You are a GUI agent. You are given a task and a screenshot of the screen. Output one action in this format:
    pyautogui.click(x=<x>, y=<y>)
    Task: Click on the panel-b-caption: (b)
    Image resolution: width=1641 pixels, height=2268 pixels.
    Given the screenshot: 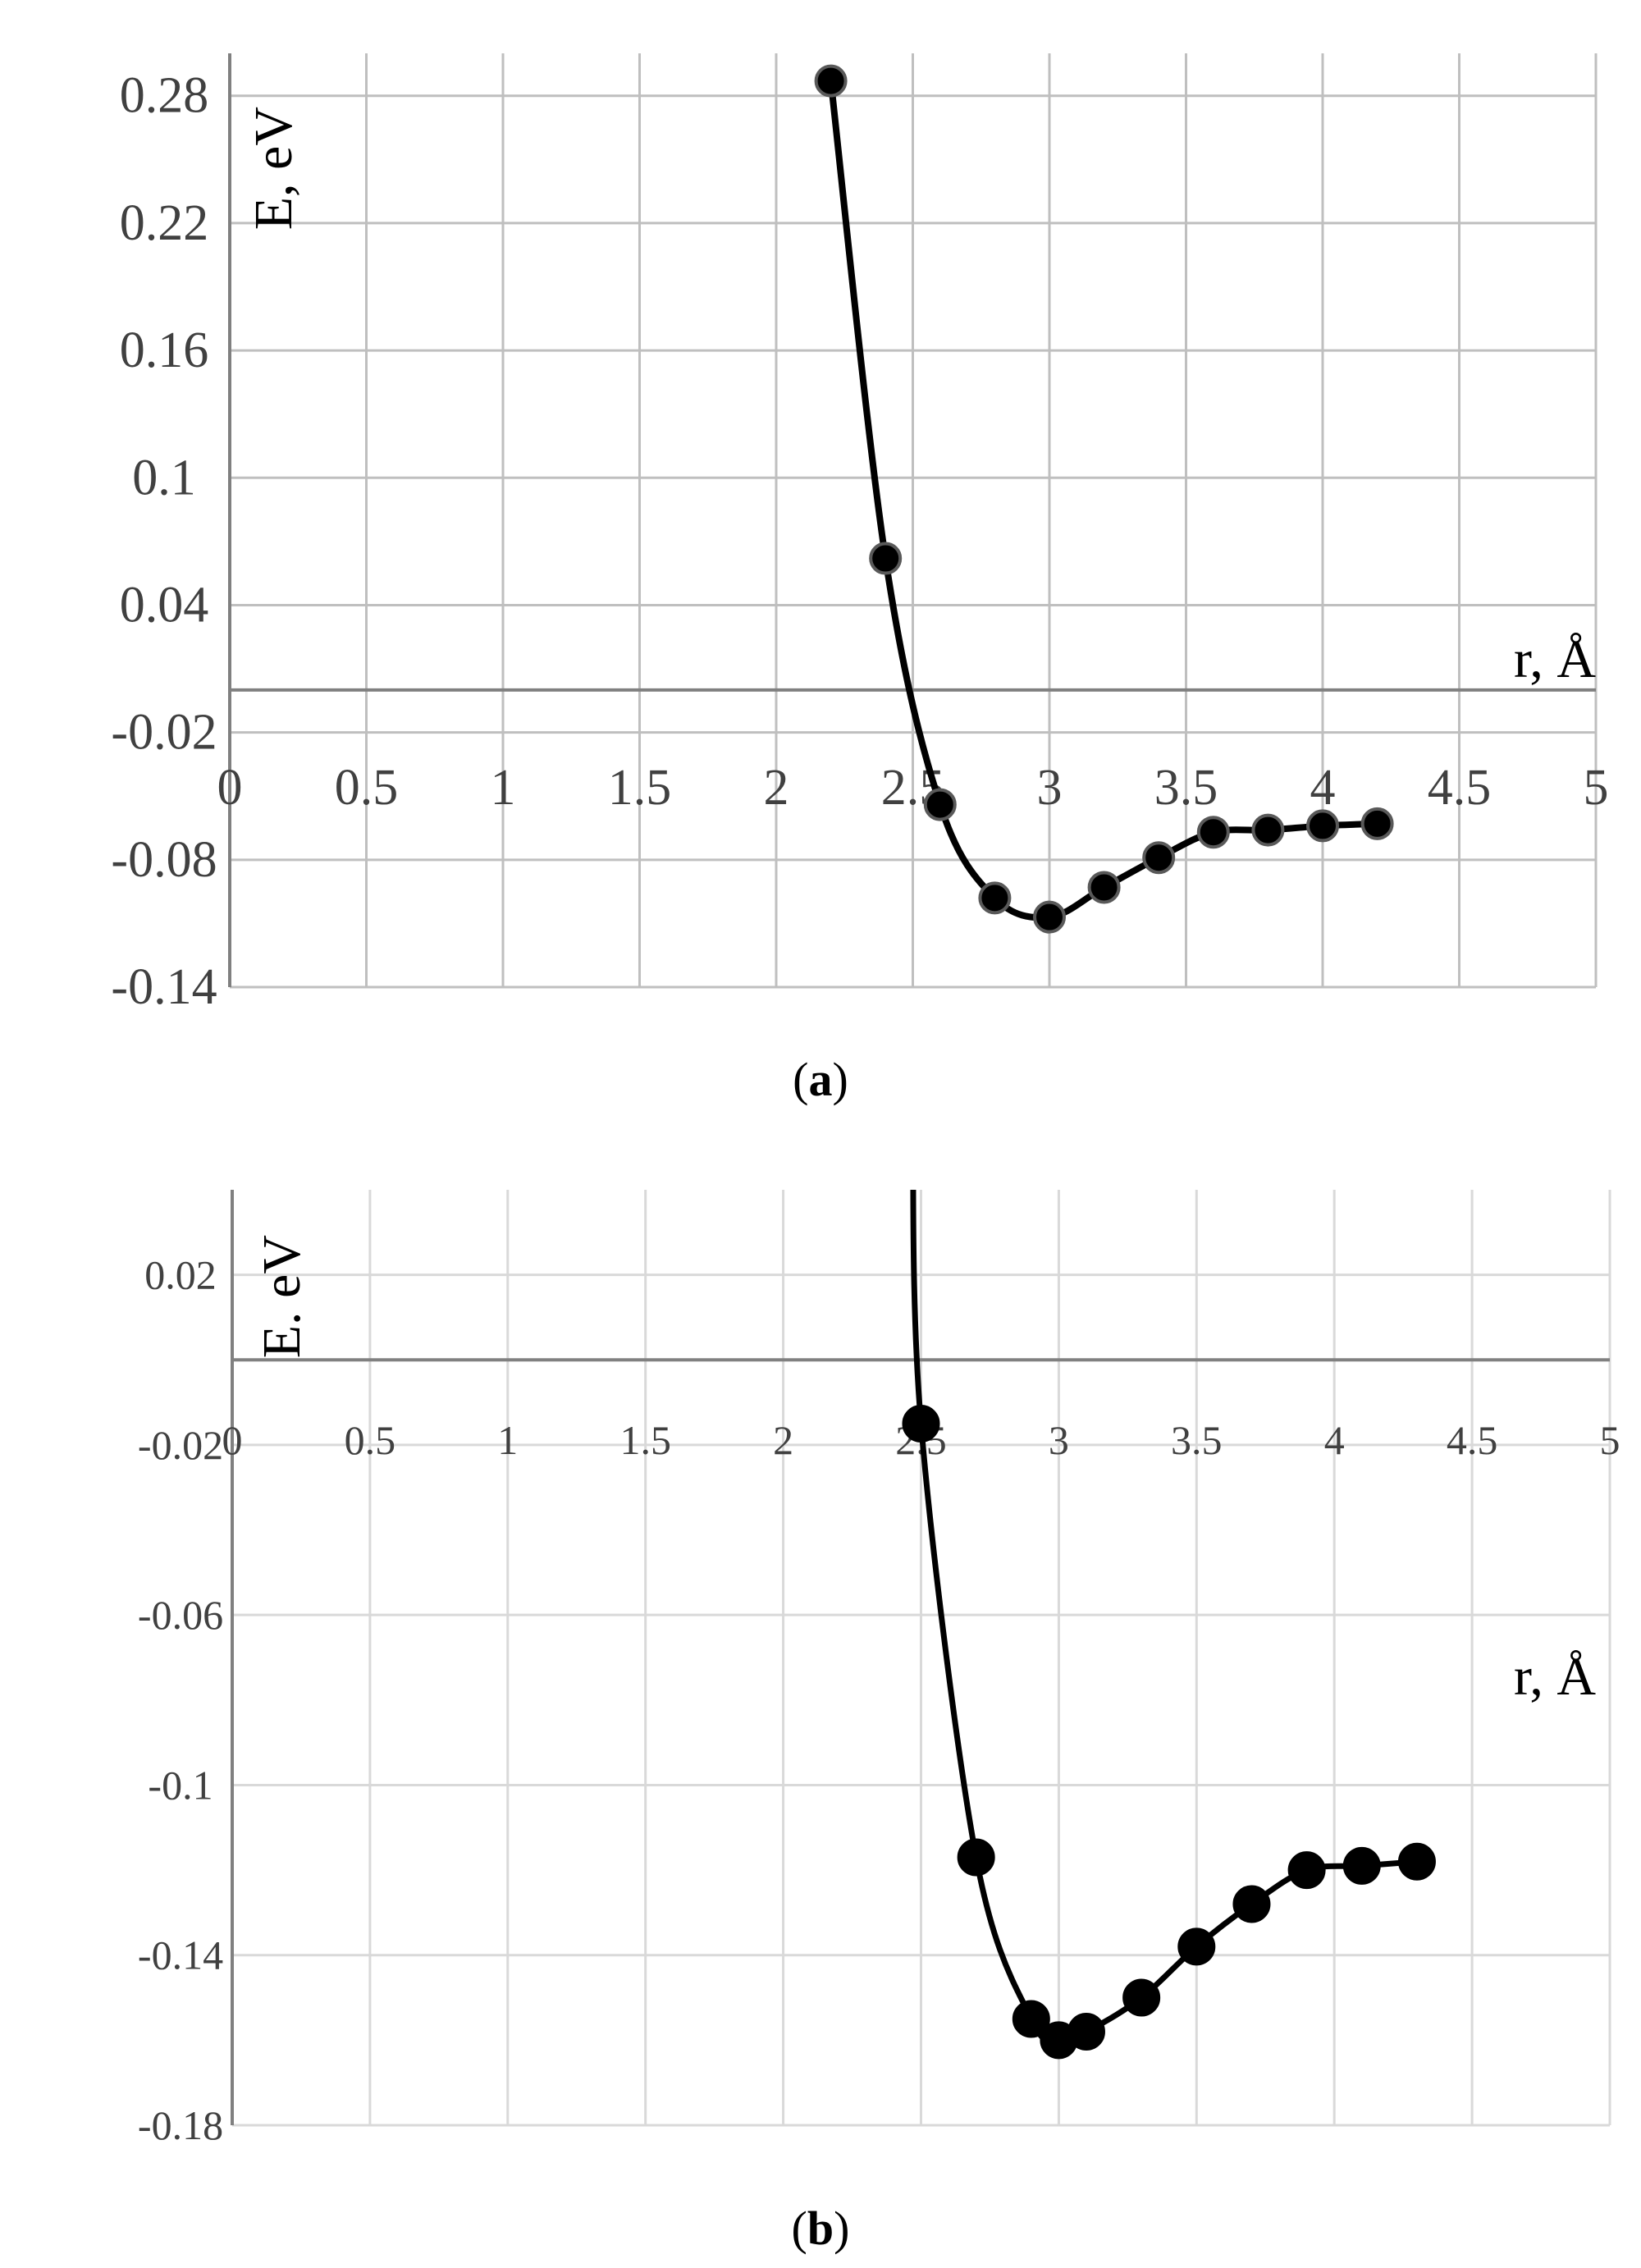 What is the action you would take?
    pyautogui.click(x=821, y=2228)
    